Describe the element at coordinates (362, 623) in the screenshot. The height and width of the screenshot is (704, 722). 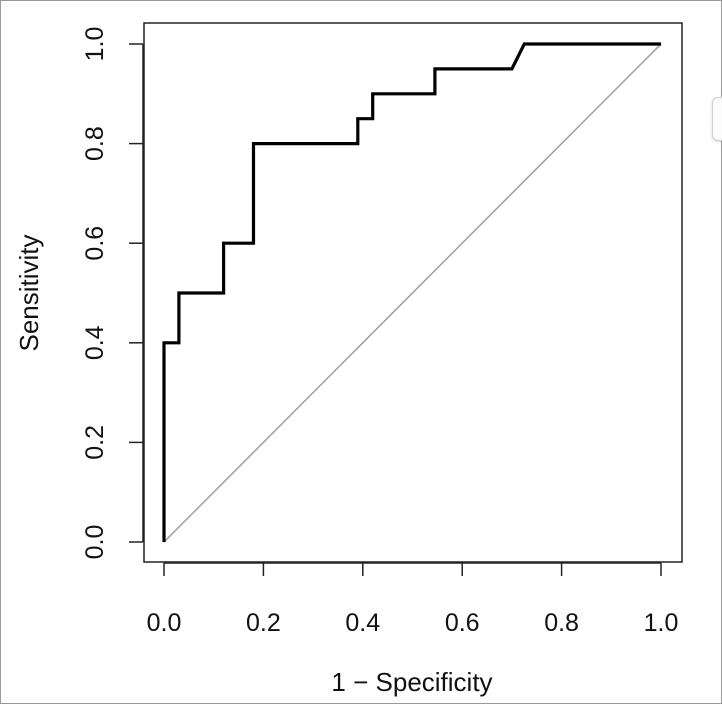
I see `x-tick-label: 0.4` at that location.